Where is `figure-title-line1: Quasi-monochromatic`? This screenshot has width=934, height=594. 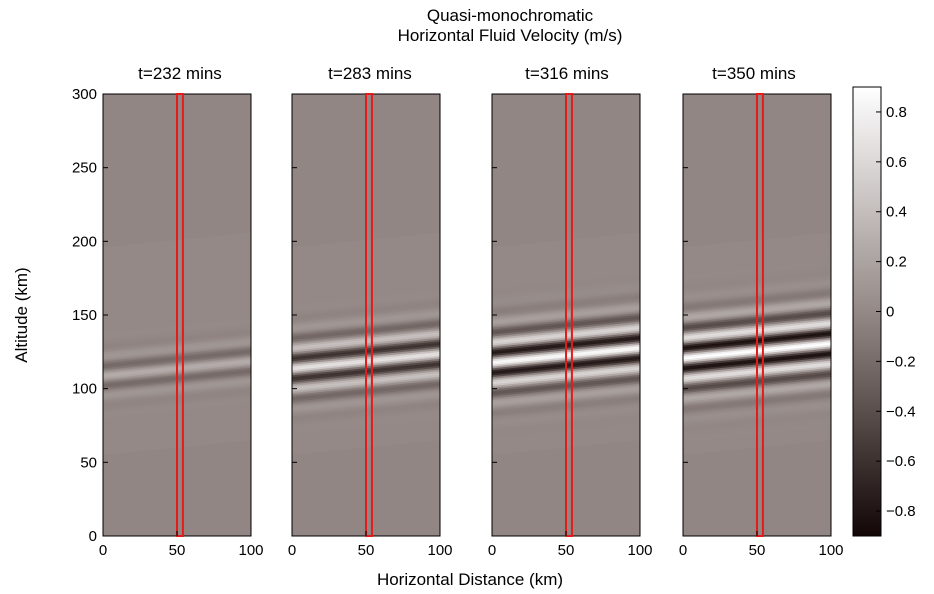 figure-title-line1: Quasi-monochromatic is located at coordinates (510, 15).